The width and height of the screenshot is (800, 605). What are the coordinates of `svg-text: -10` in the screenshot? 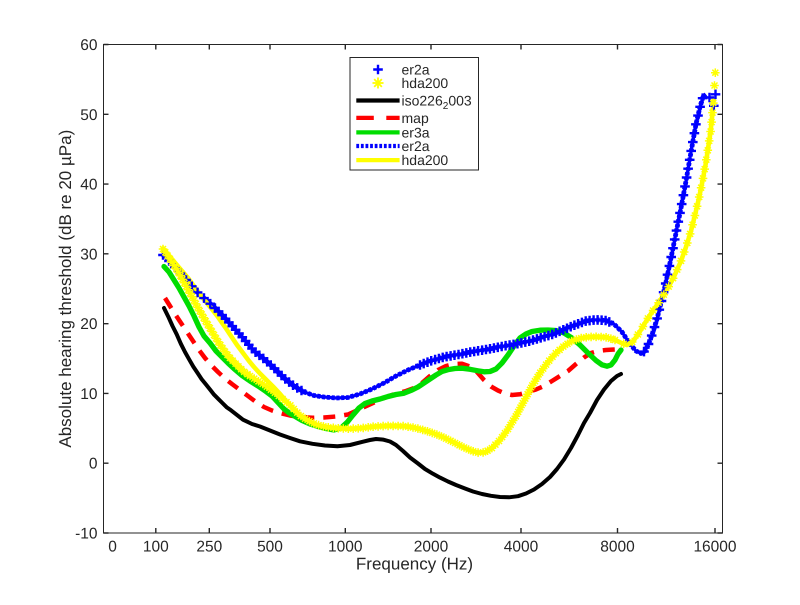 It's located at (86, 534).